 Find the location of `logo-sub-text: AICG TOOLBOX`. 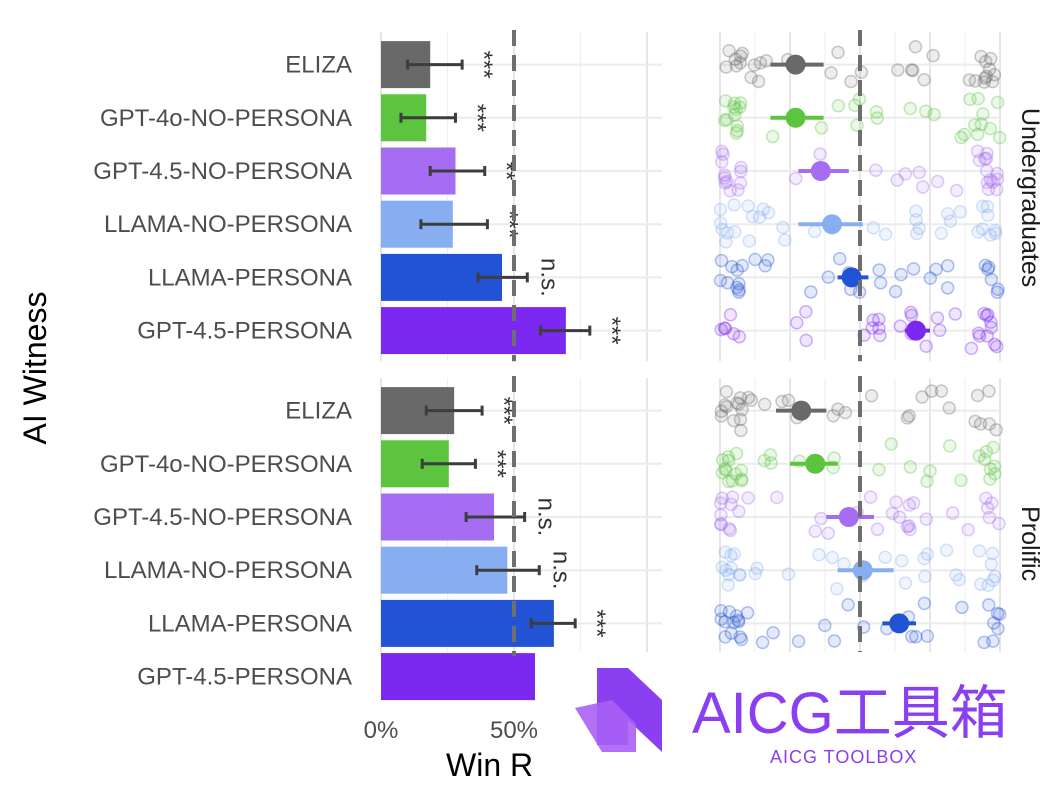

logo-sub-text: AICG TOOLBOX is located at coordinates (843, 757).